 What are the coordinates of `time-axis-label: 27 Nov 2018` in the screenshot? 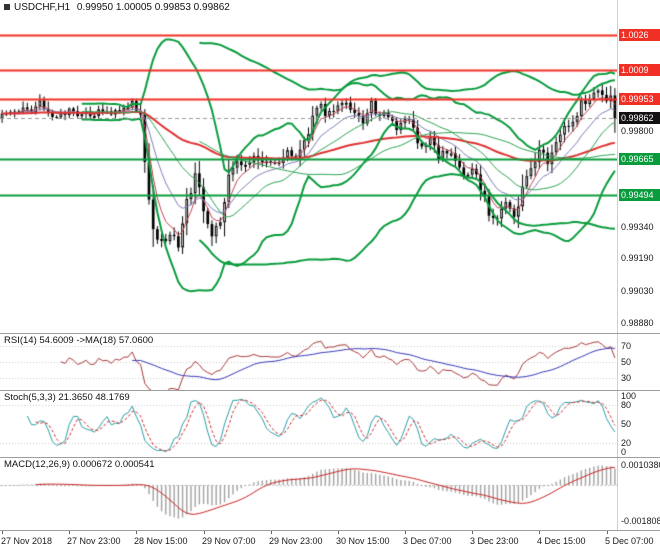 It's located at (27, 541).